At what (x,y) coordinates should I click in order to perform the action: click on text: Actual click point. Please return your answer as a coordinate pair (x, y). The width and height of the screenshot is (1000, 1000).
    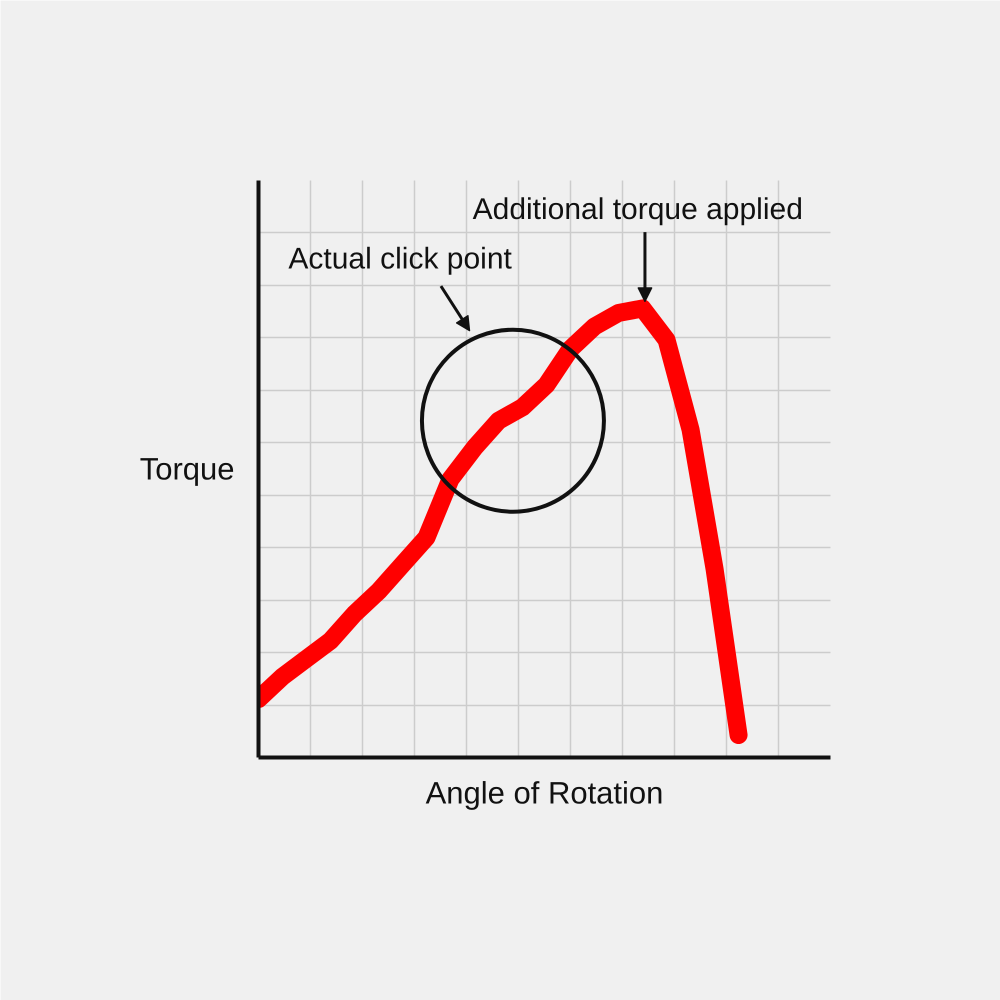
    Looking at the image, I should click on (400, 259).